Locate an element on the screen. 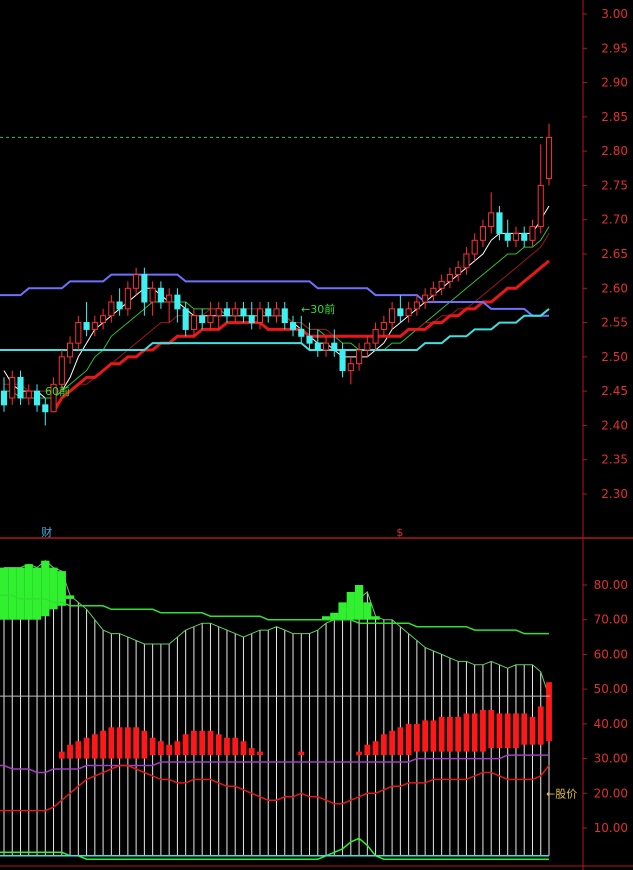 The width and height of the screenshot is (633, 870). indicator-tick-label: 80.00 is located at coordinates (611, 585).